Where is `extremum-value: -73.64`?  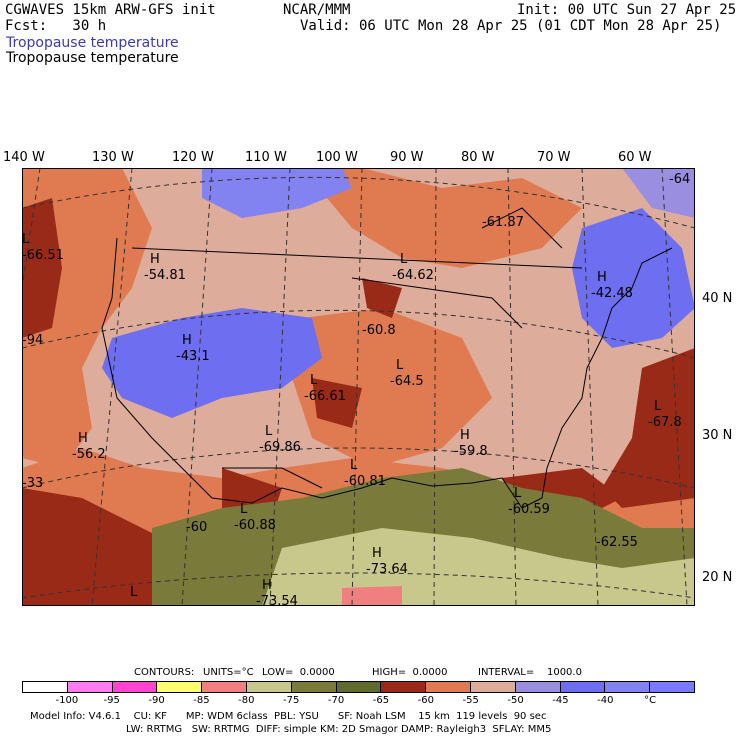
extremum-value: -73.64 is located at coordinates (387, 569).